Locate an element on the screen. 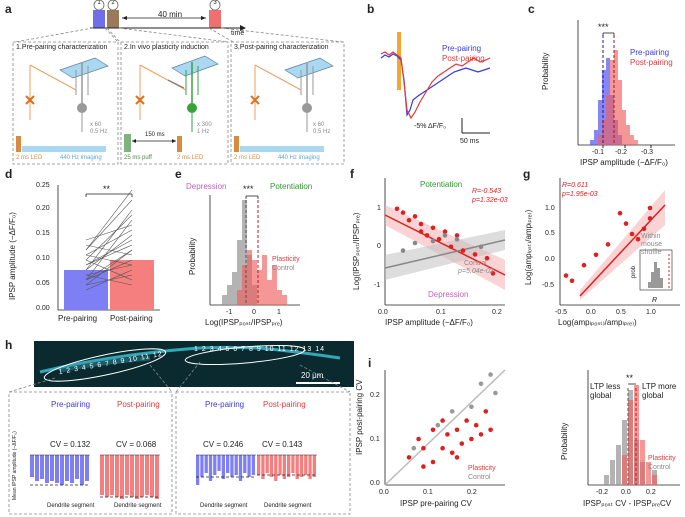  c-legend-post: Post-pairing is located at coordinates (651, 62).